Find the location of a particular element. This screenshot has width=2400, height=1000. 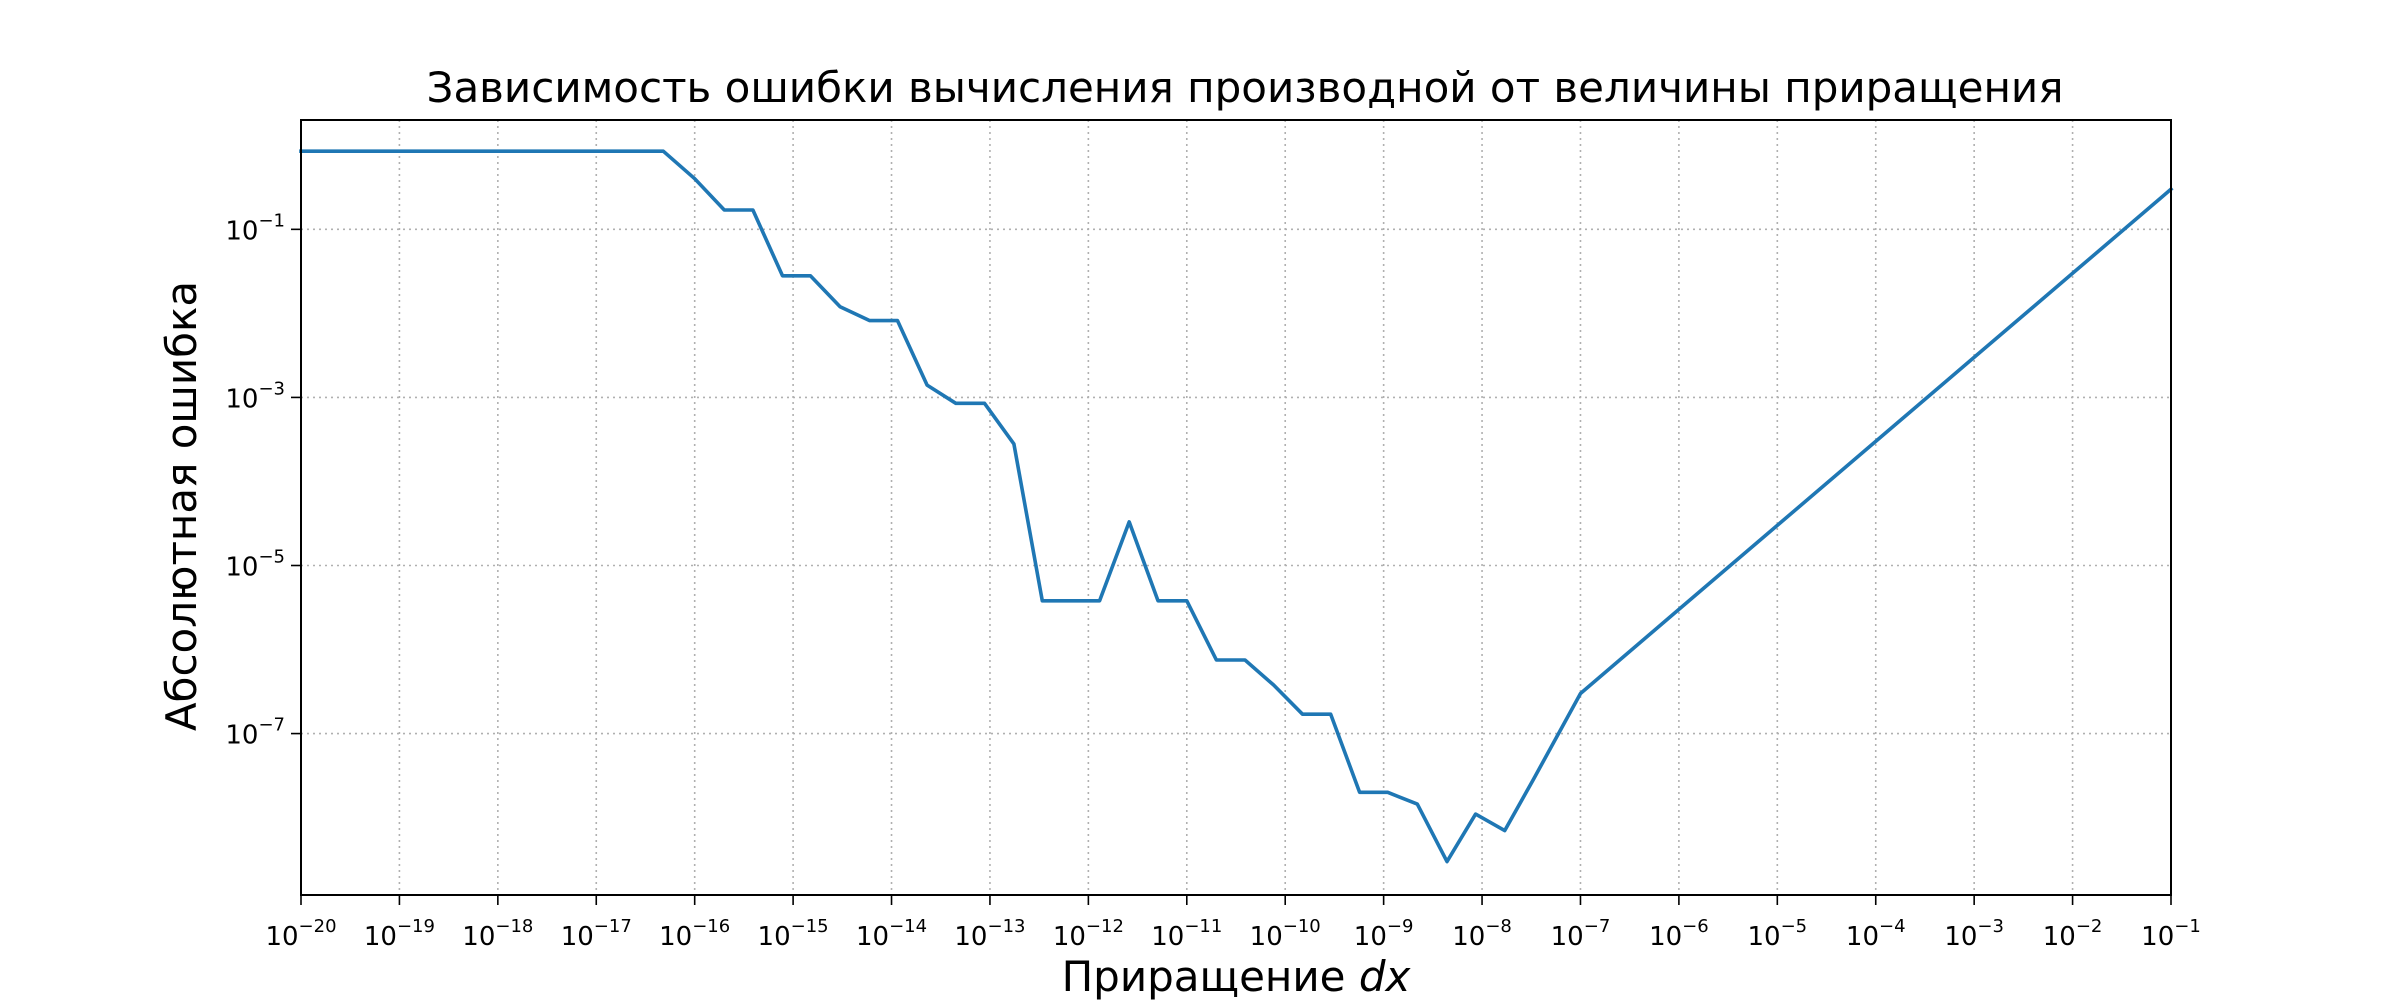

x-tick-label: 10⁻⁵ is located at coordinates (1777, 934).